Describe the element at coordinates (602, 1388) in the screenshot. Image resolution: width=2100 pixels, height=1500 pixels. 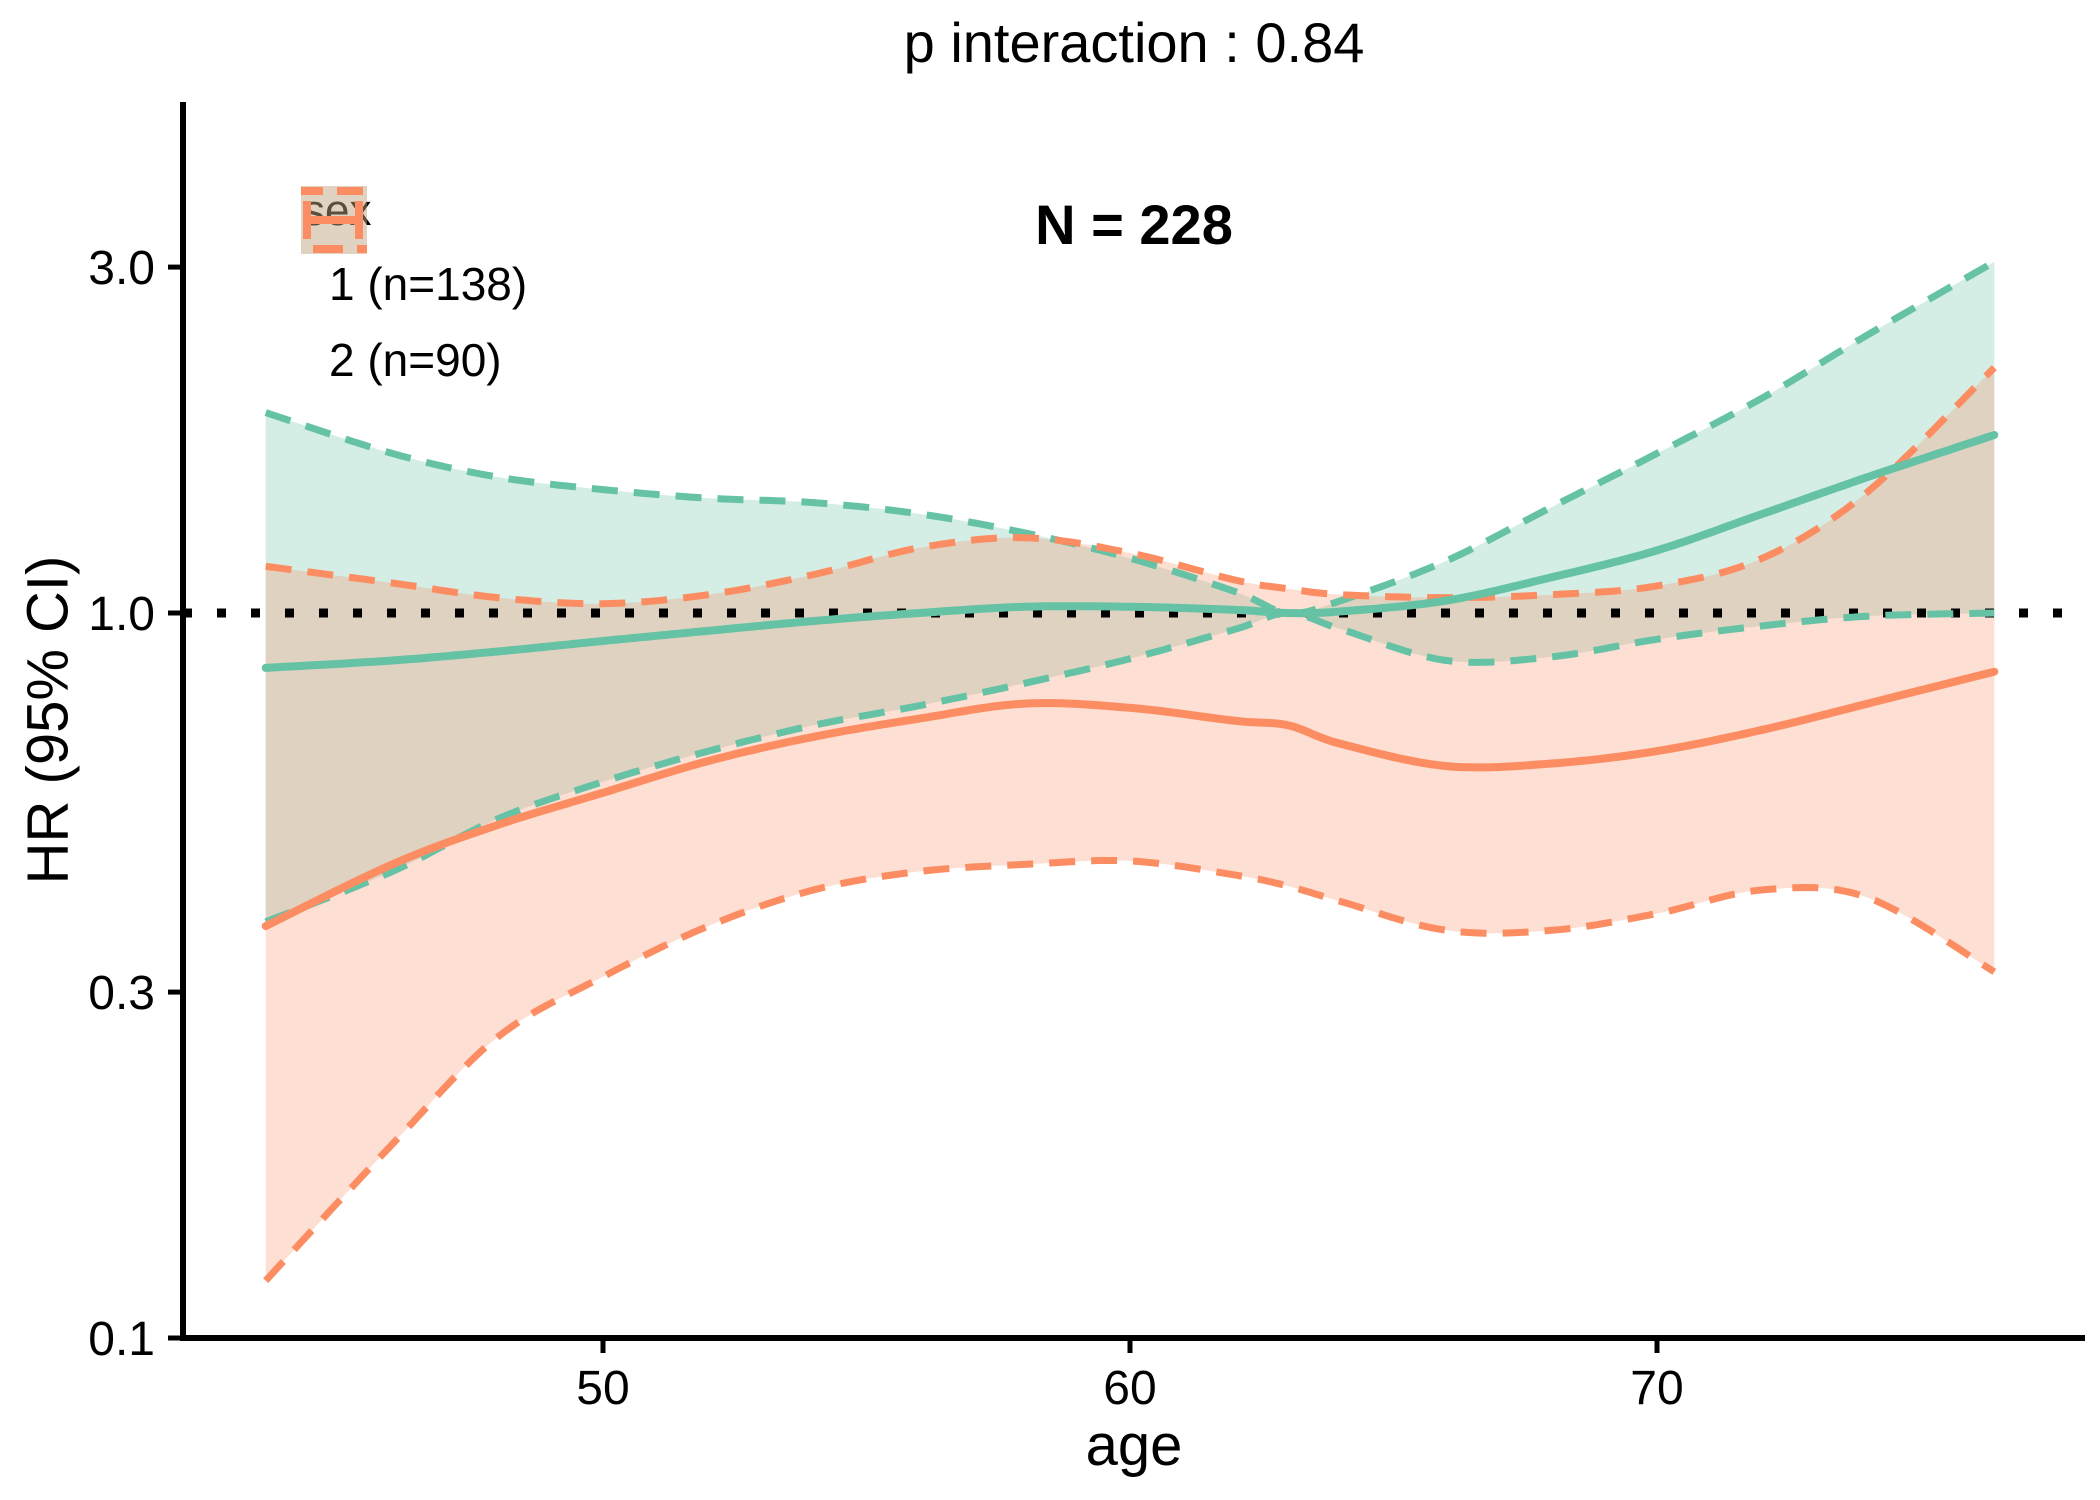
I see `x-tick-label: 50` at that location.